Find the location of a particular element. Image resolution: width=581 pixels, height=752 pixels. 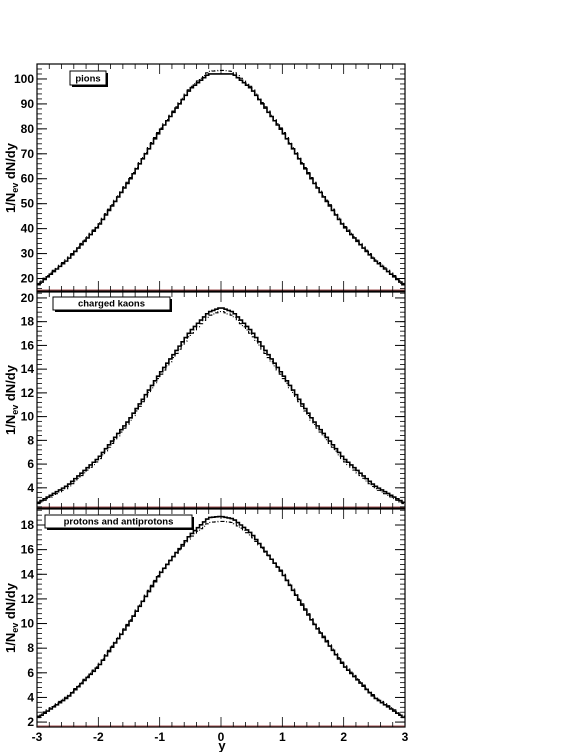

legend-label: protons and antiprotons is located at coordinates (119, 522).